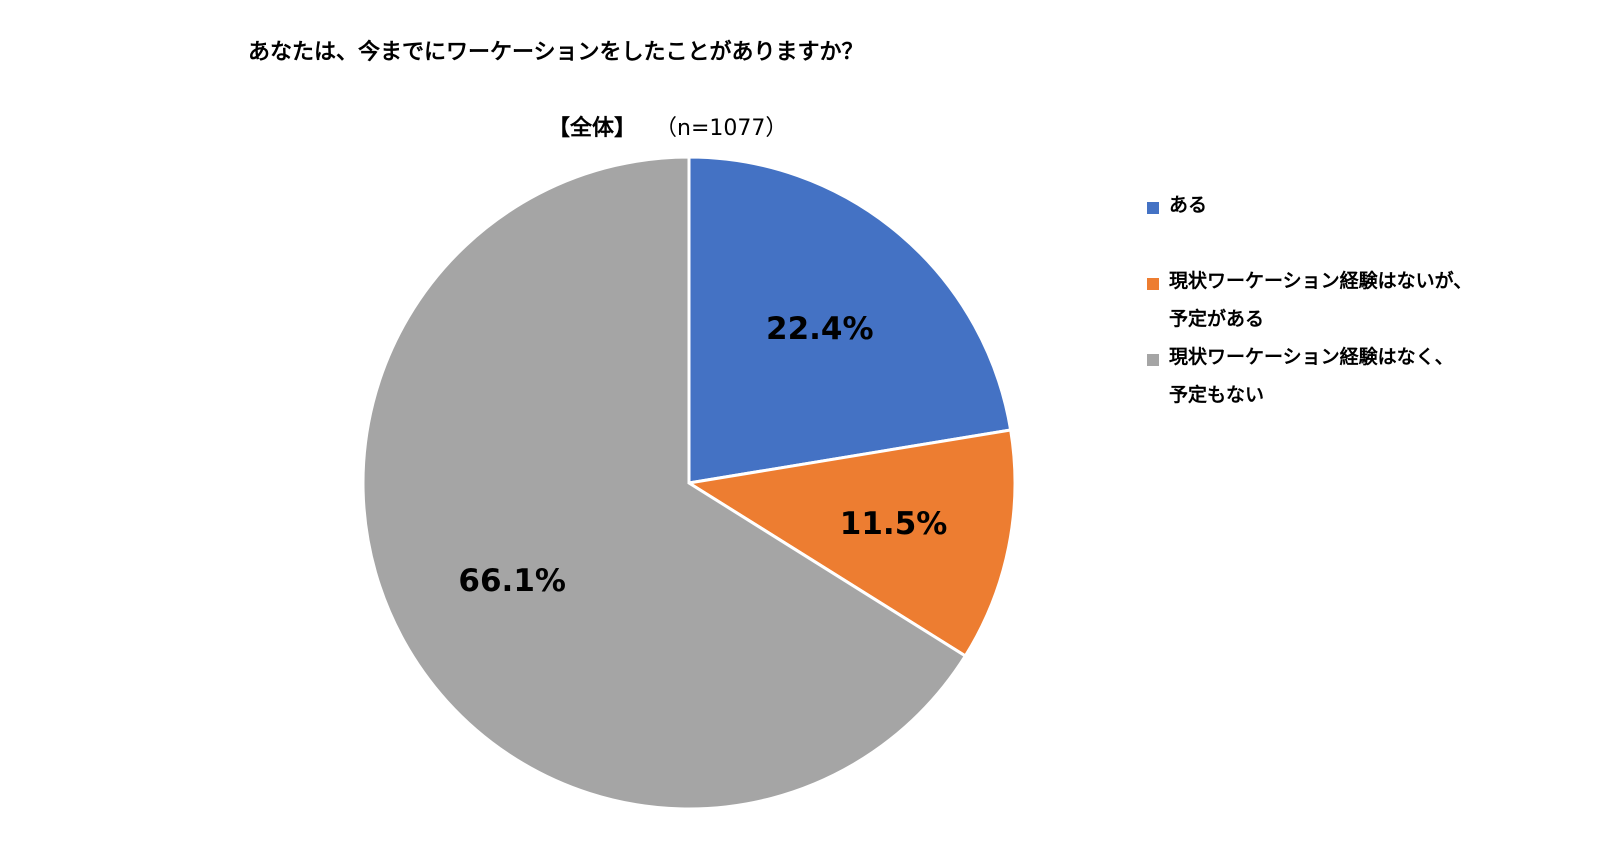 This screenshot has height=844, width=1600. I want to click on legend-label-none-line1: 現状ワーケーション経験はなく、, so click(1311, 357).